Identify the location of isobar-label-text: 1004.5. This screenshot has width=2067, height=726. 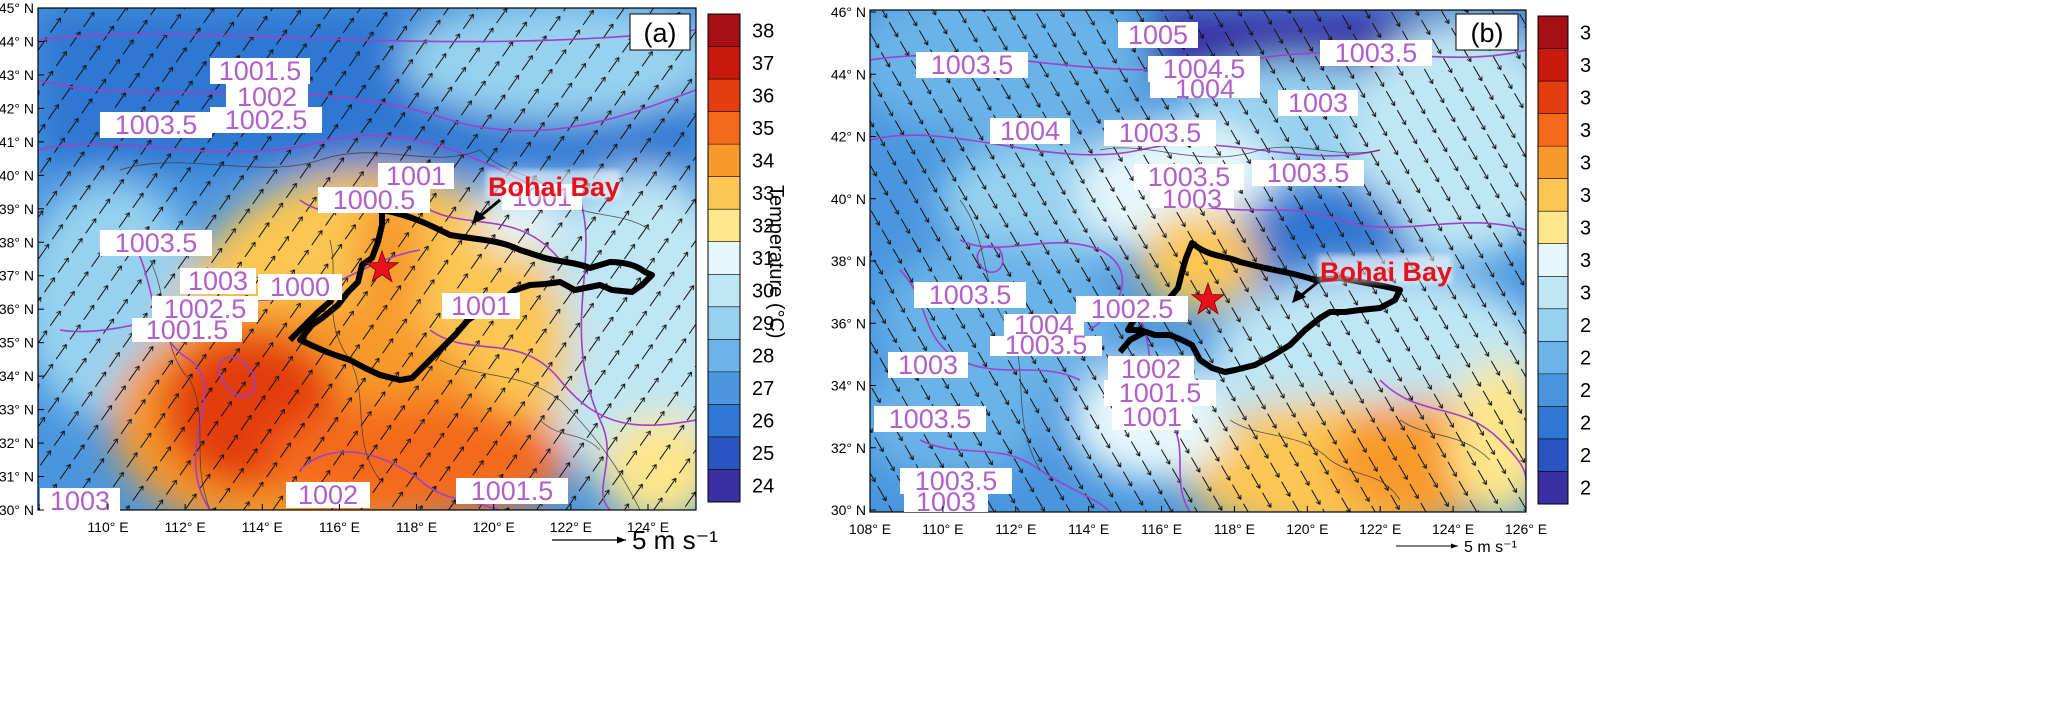
(1204, 69).